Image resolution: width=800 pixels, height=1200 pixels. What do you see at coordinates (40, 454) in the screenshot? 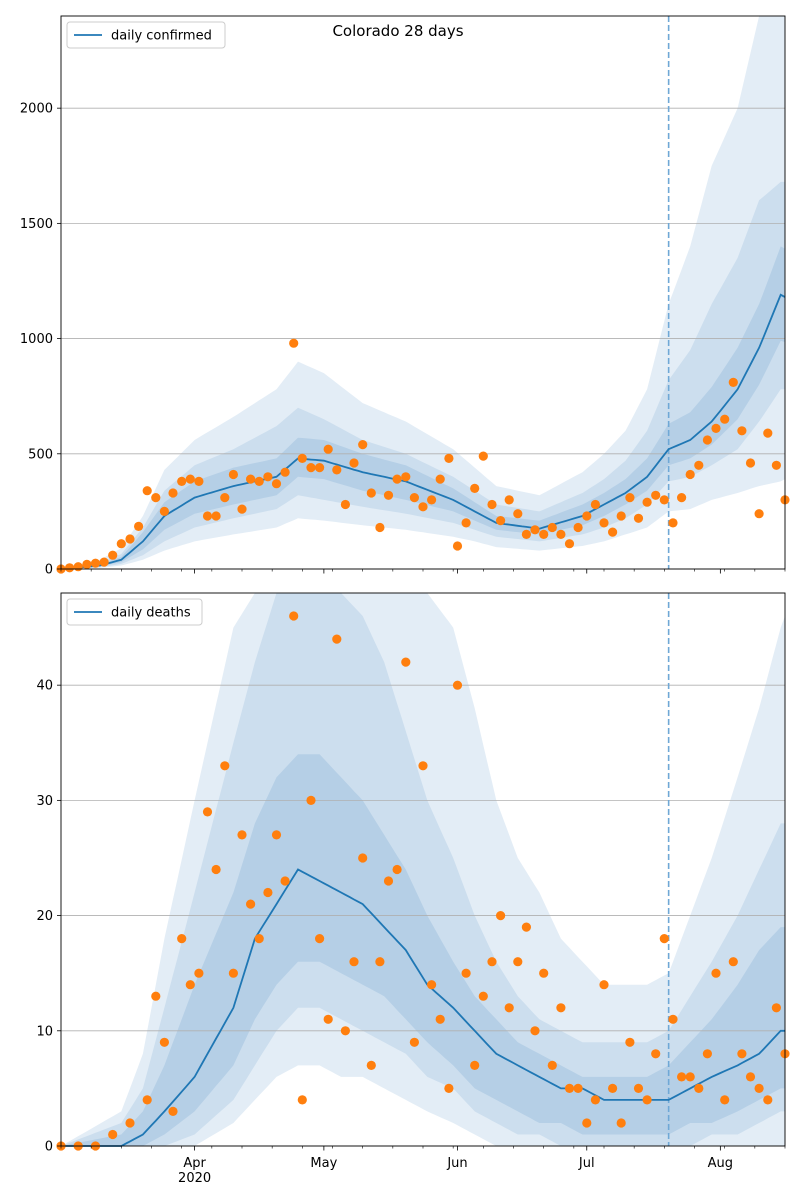
I see `confirmed-y-tick-label: 500` at bounding box center [40, 454].